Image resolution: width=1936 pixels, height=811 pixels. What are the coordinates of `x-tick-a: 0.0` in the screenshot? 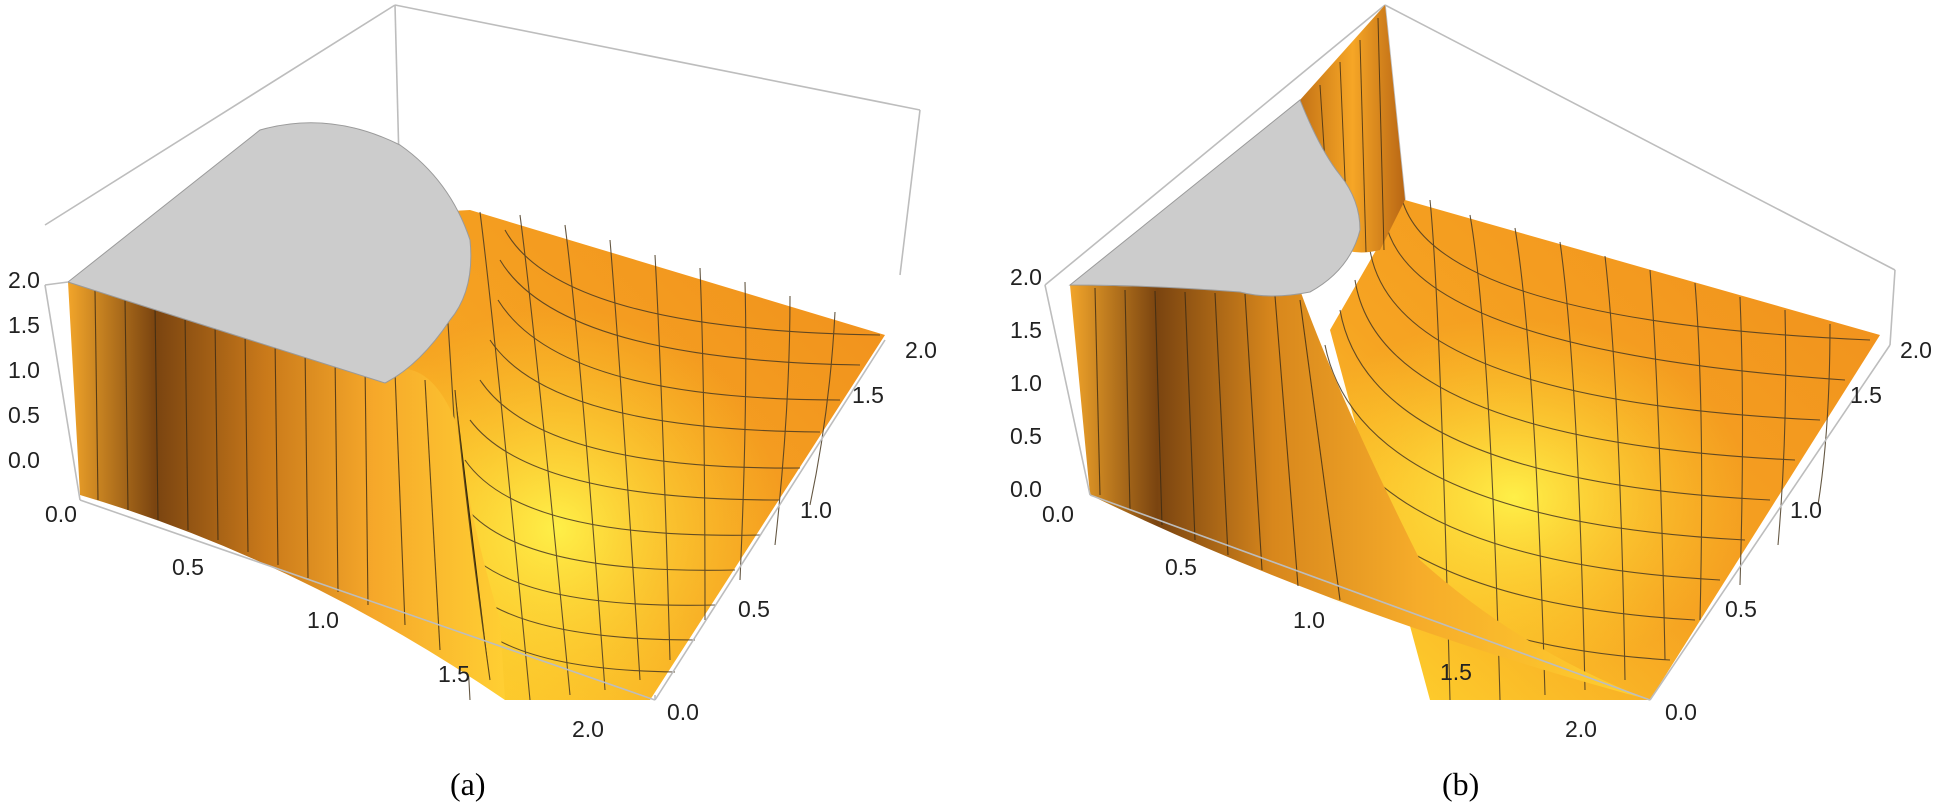 It's located at (61, 514).